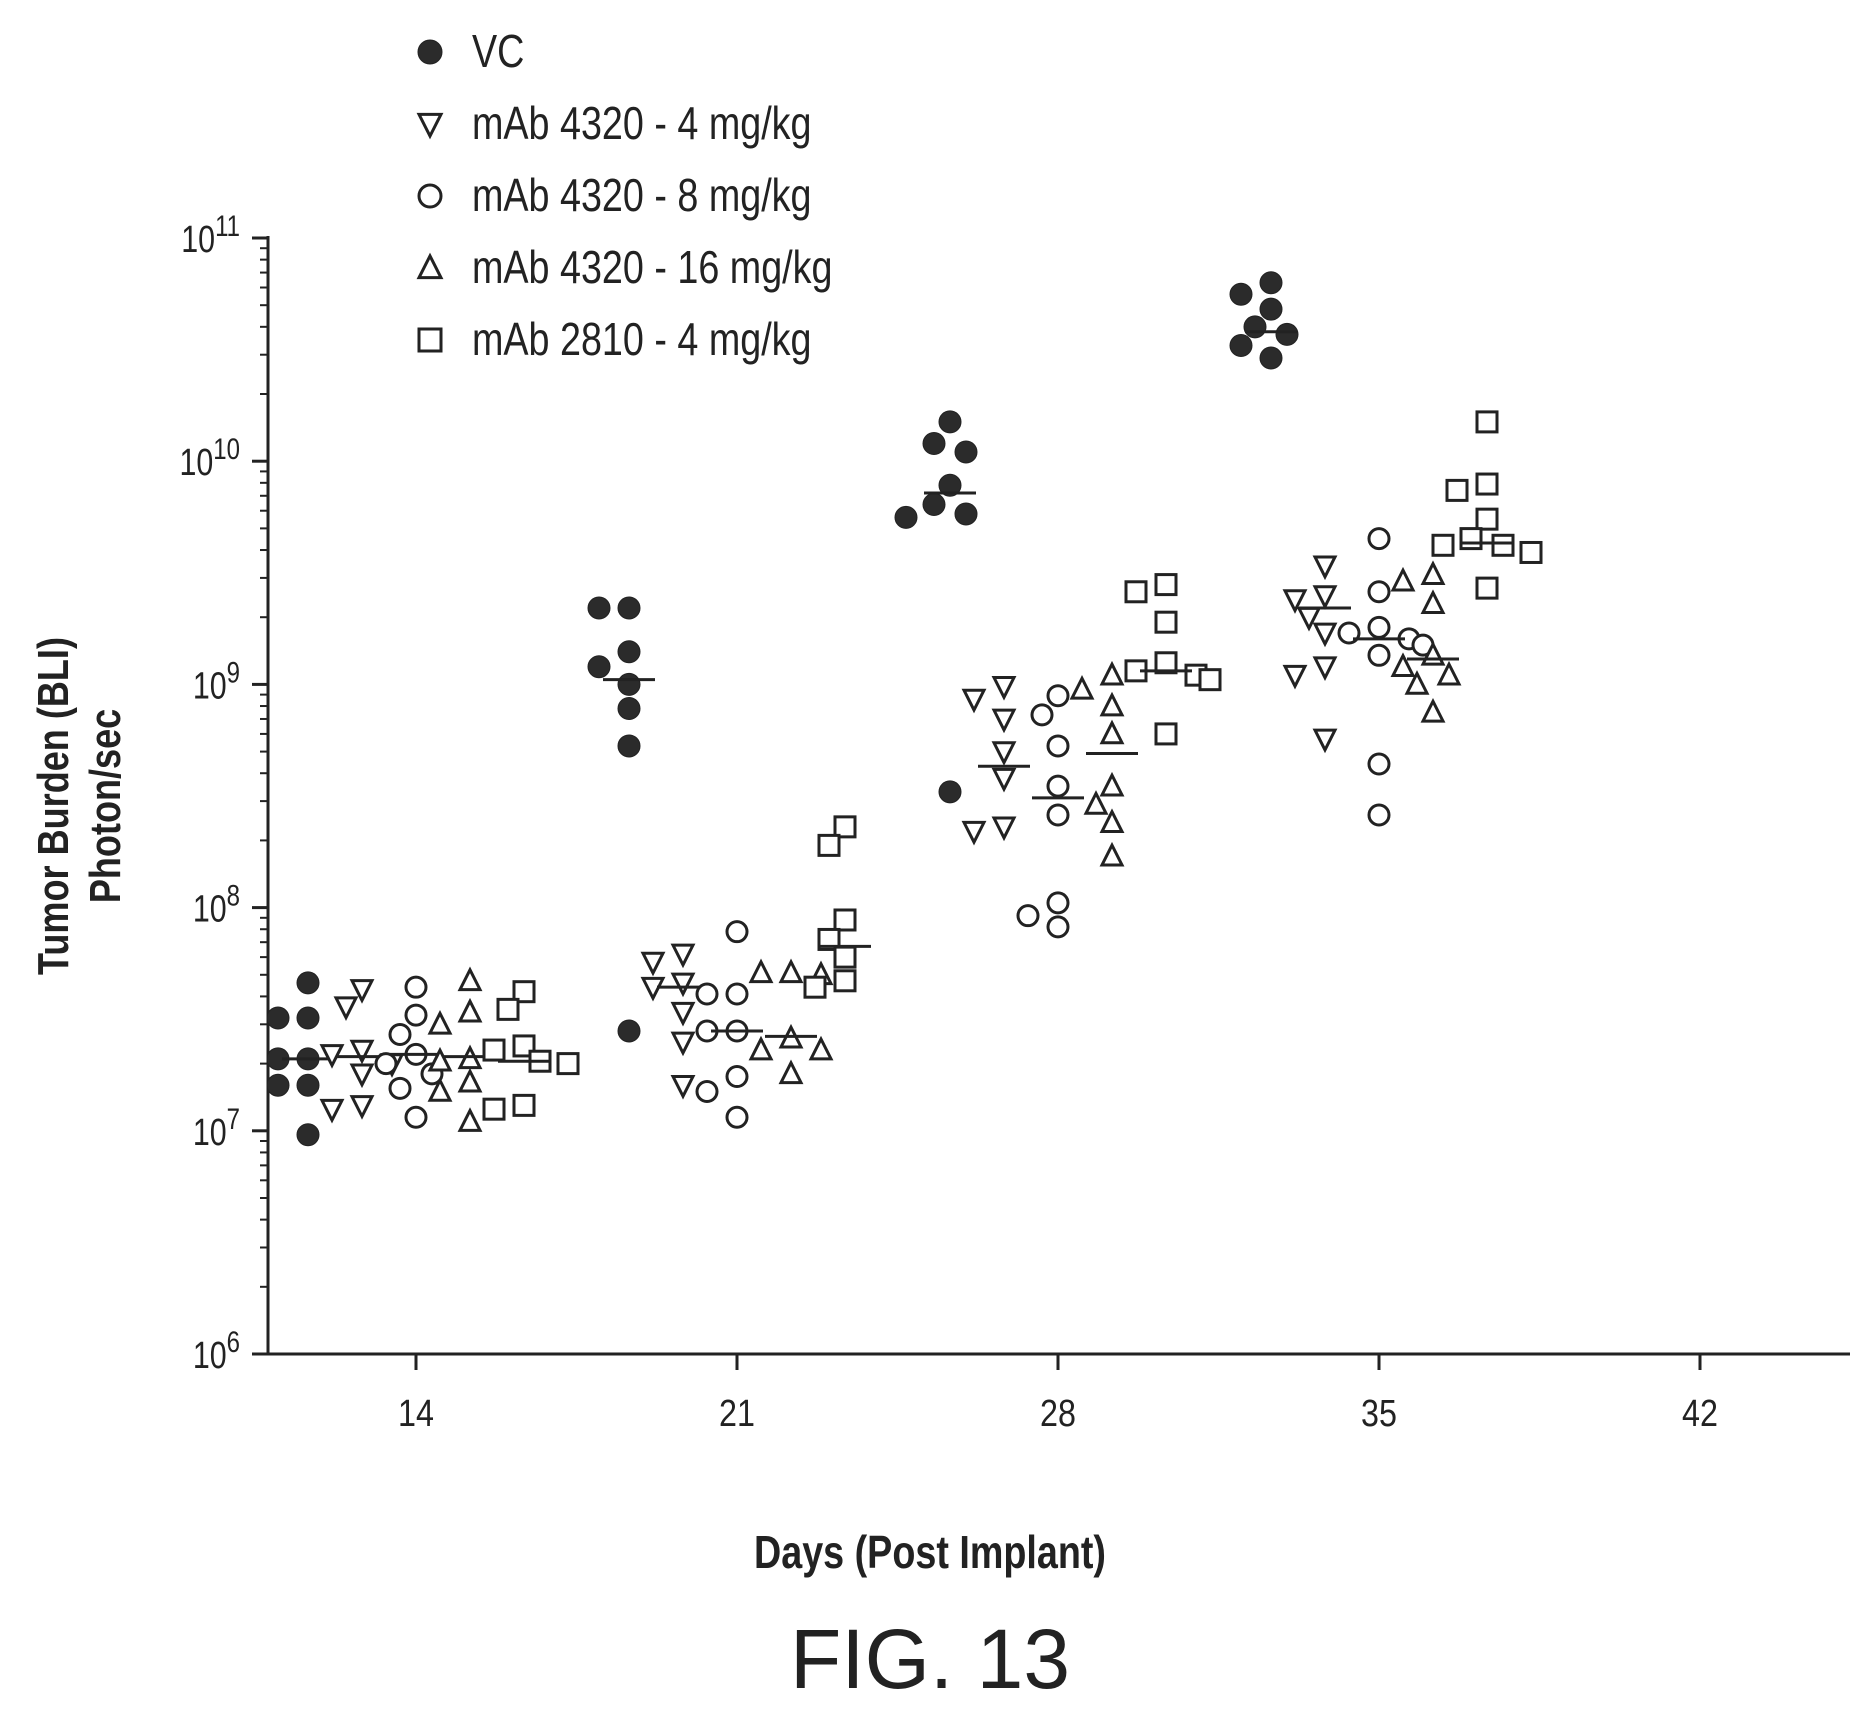 This screenshot has width=1862, height=1712. What do you see at coordinates (1379, 1414) in the screenshot?
I see `x-tick-label: 35` at bounding box center [1379, 1414].